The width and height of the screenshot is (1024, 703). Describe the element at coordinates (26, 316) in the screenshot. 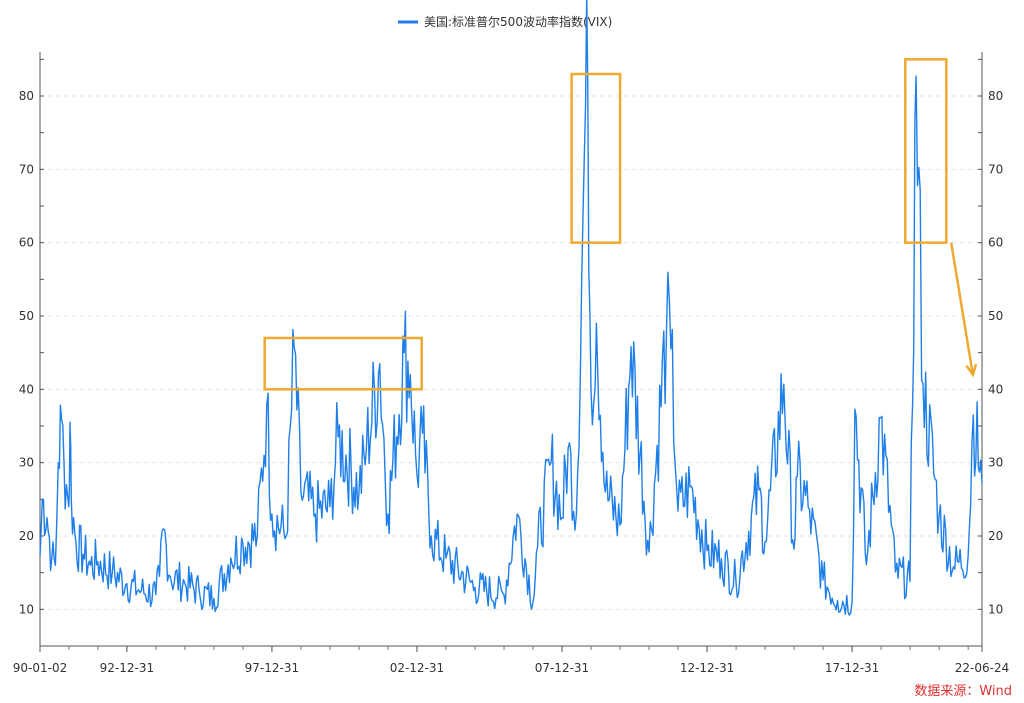

I see `y-tick-label: 50` at that location.